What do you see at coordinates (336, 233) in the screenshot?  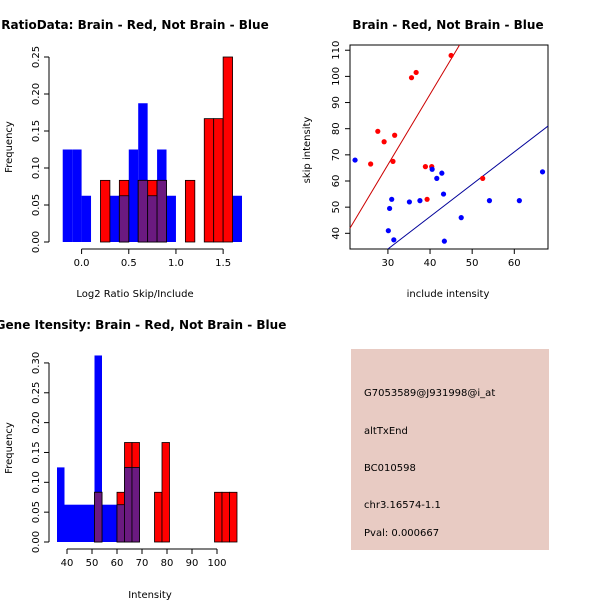 I see `scatter-y-tick-label-0: 40` at bounding box center [336, 233].